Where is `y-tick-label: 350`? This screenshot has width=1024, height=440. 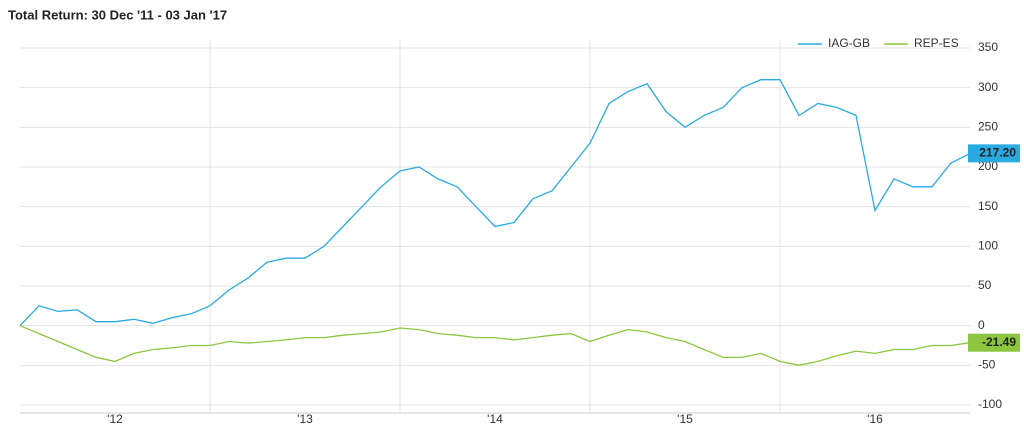 y-tick-label: 350 is located at coordinates (988, 47).